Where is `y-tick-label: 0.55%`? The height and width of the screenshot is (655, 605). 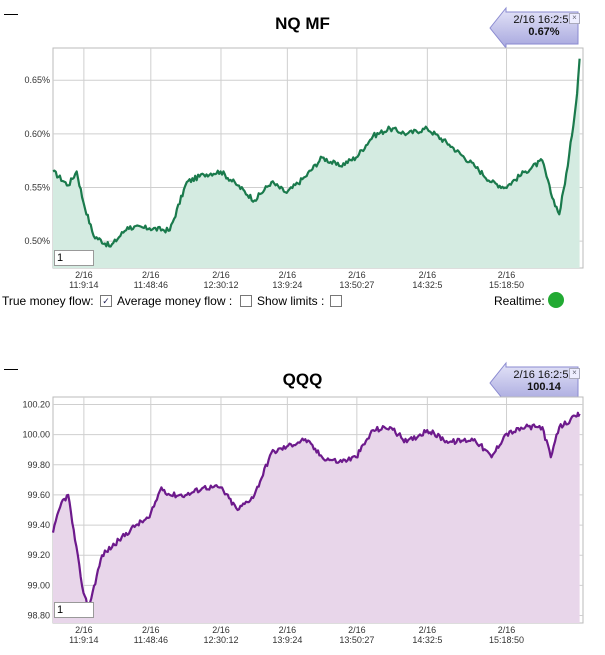 y-tick-label: 0.55% is located at coordinates (37, 188).